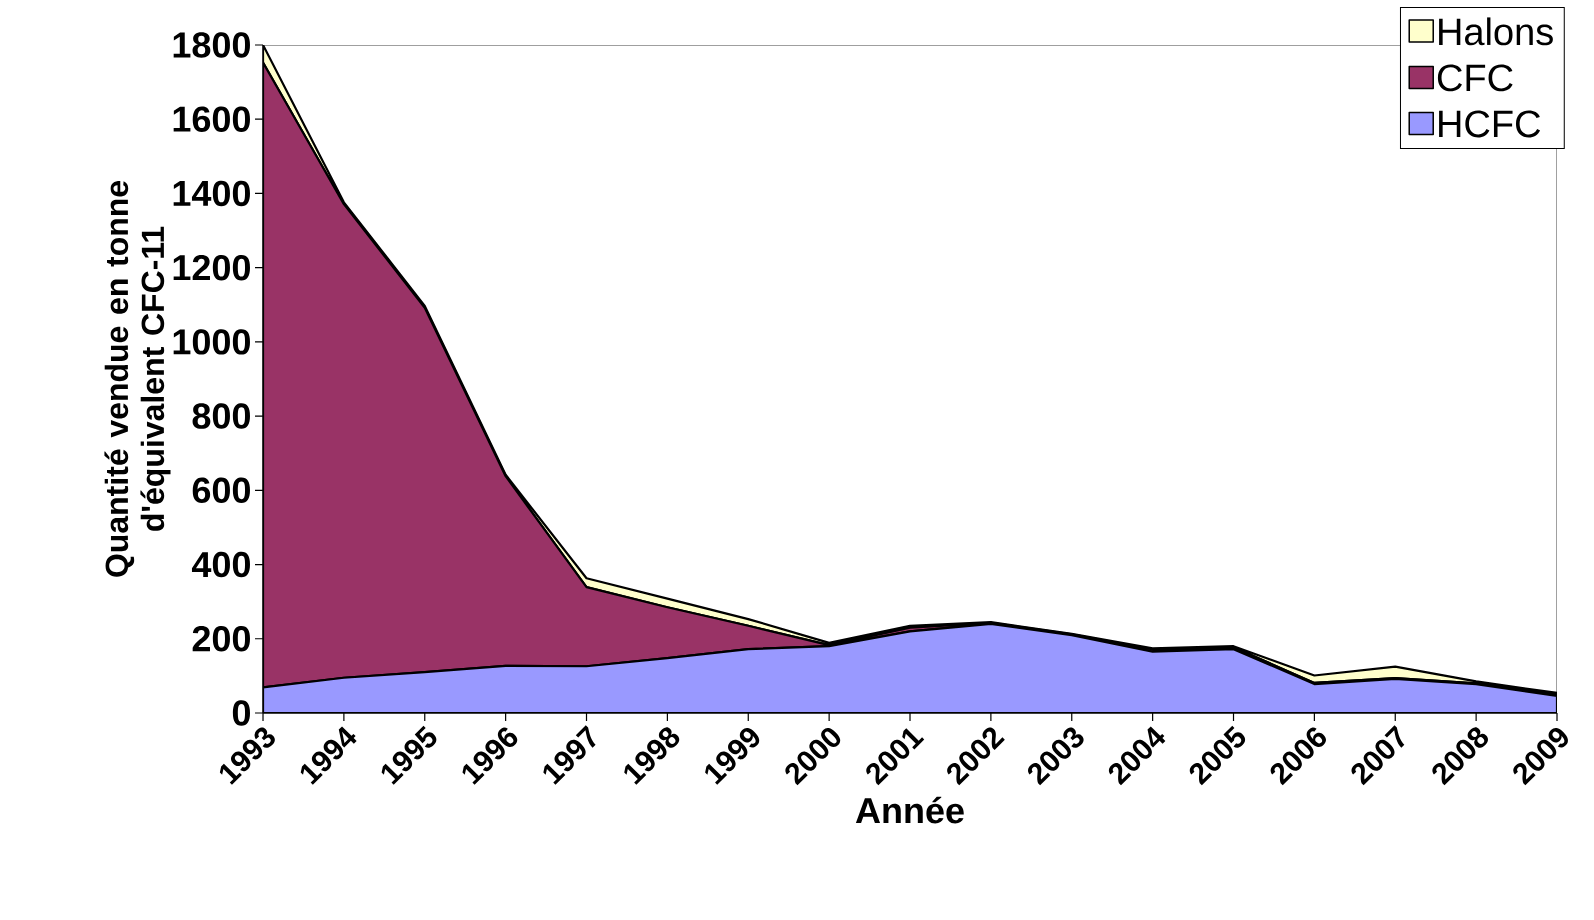 Image resolution: width=1594 pixels, height=920 pixels. I want to click on y-tick-label: 1000, so click(211, 342).